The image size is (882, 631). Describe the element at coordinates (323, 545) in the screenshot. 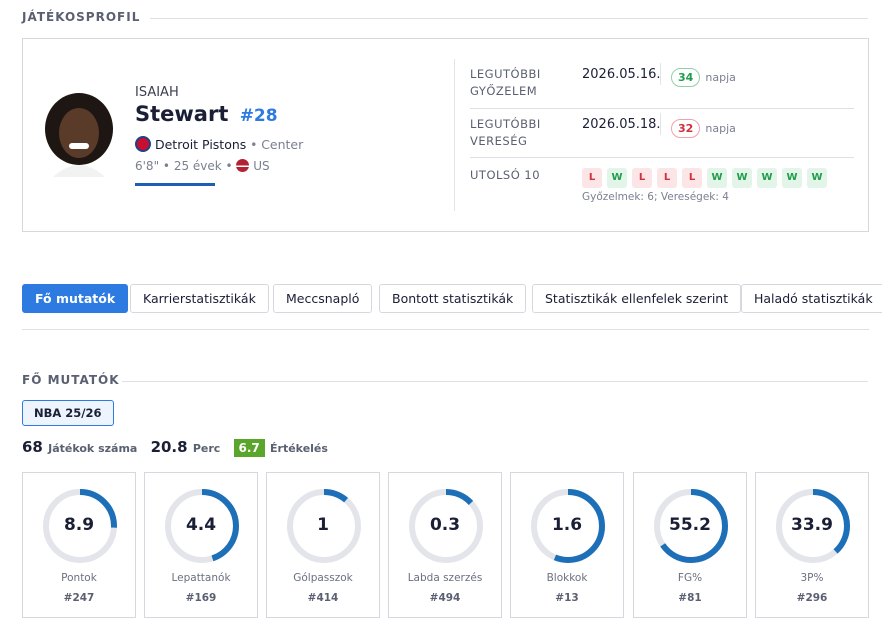

I see `stat-card: 1 Gólpasszok #414` at that location.